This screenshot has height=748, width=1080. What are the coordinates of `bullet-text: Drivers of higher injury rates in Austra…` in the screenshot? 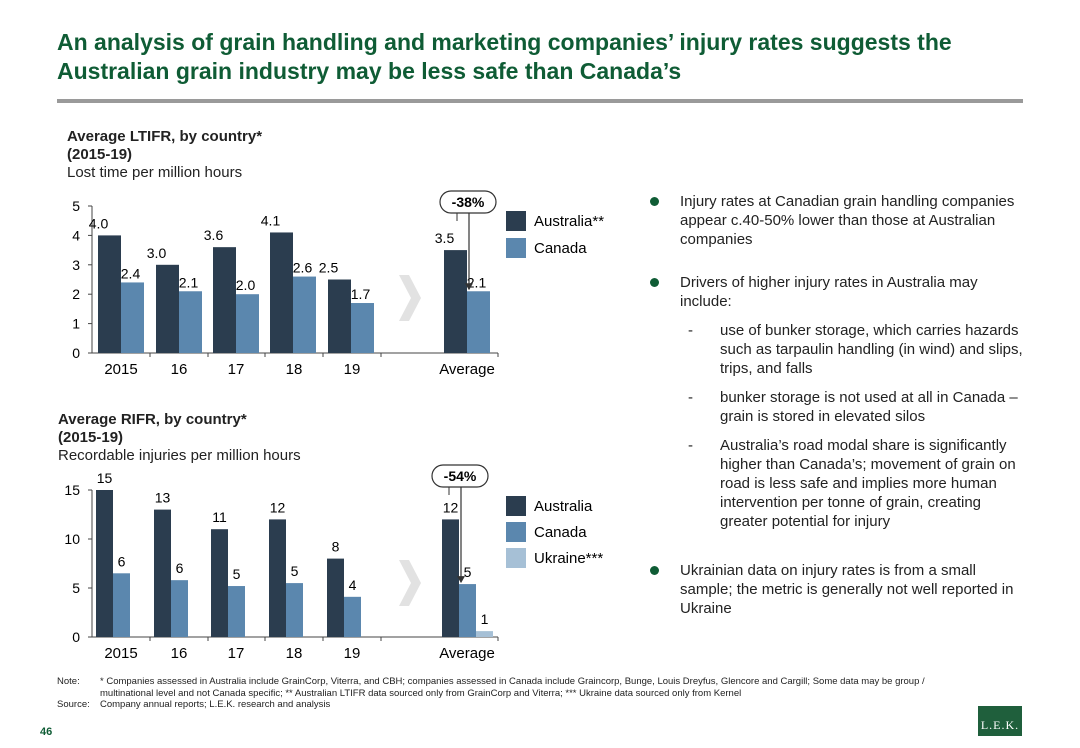 It's located at (829, 292).